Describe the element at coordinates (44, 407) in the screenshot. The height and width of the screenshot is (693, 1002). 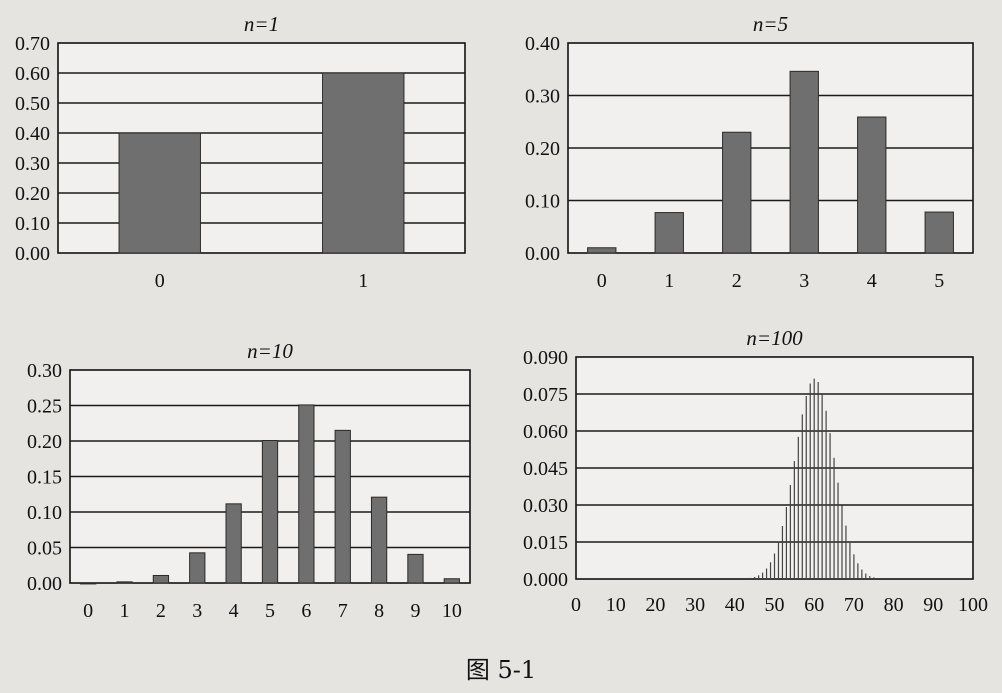
I see `y-tick-label: 0.25` at that location.